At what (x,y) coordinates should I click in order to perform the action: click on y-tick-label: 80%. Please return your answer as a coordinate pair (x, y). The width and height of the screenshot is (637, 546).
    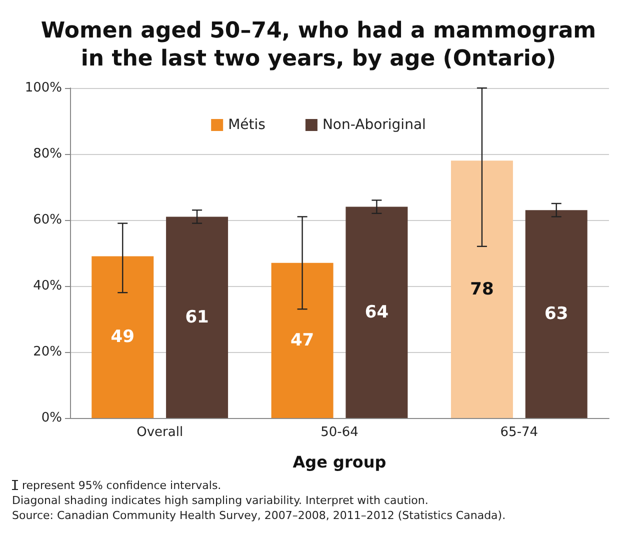
    Looking at the image, I should click on (47, 154).